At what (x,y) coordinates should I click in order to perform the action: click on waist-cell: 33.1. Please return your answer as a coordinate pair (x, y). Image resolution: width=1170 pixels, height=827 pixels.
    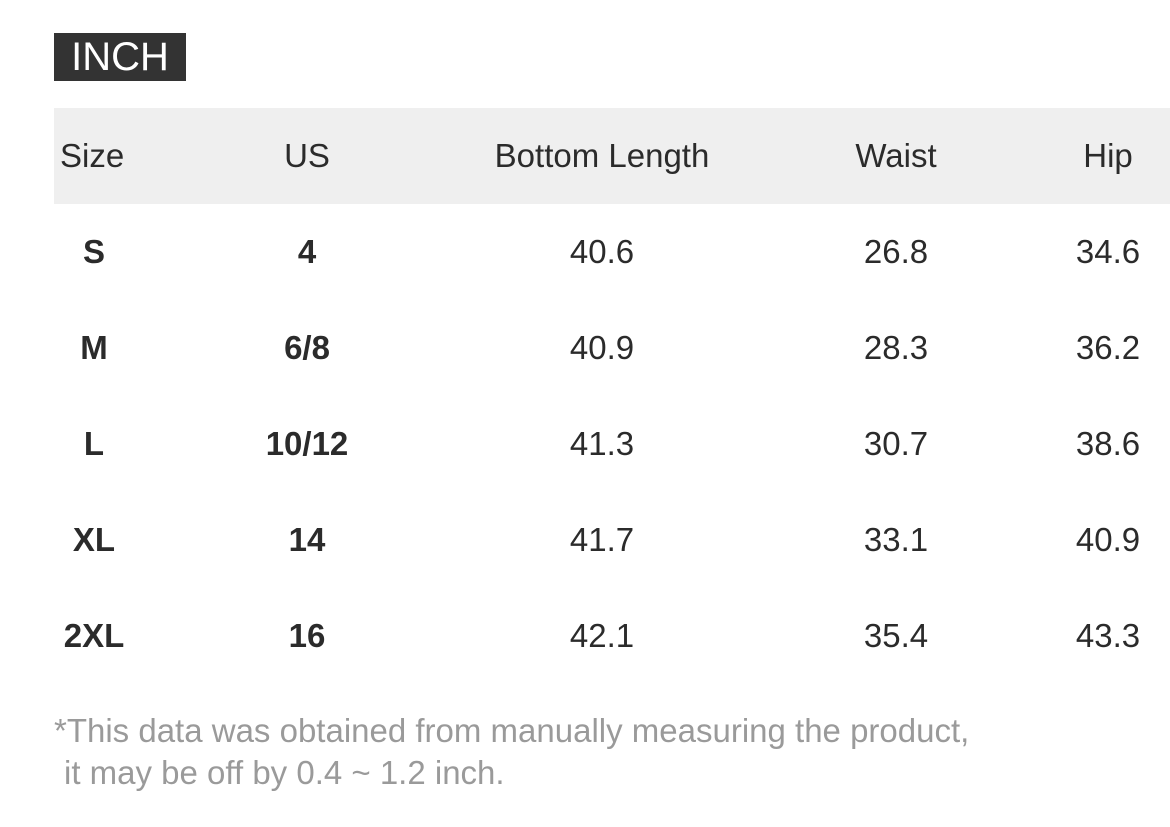
    Looking at the image, I should click on (896, 539).